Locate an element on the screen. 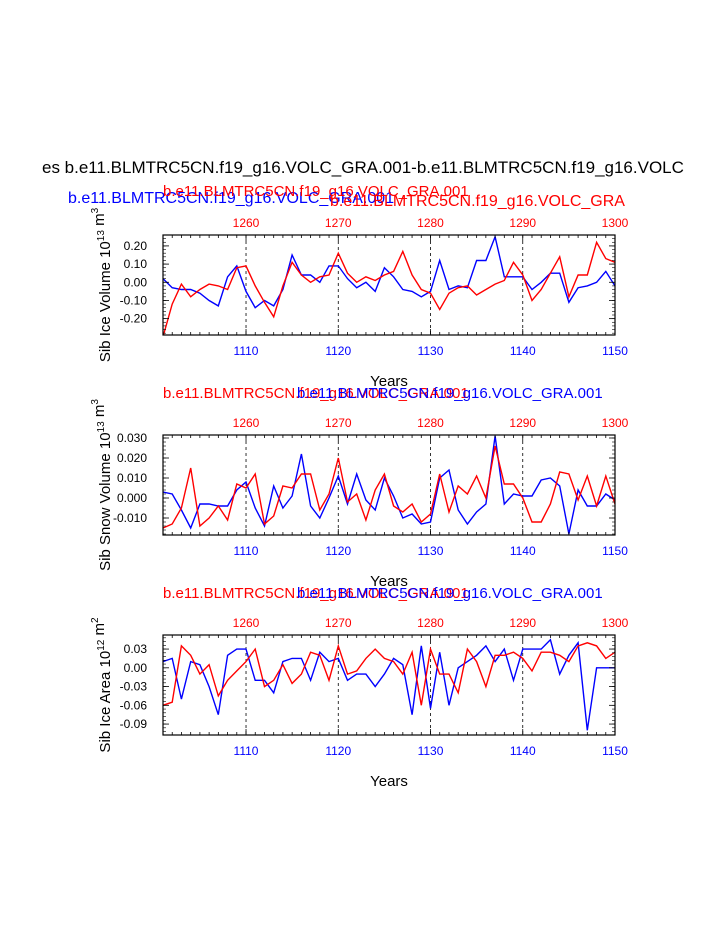  y-tick-label: -0.010 is located at coordinates (130, 518).